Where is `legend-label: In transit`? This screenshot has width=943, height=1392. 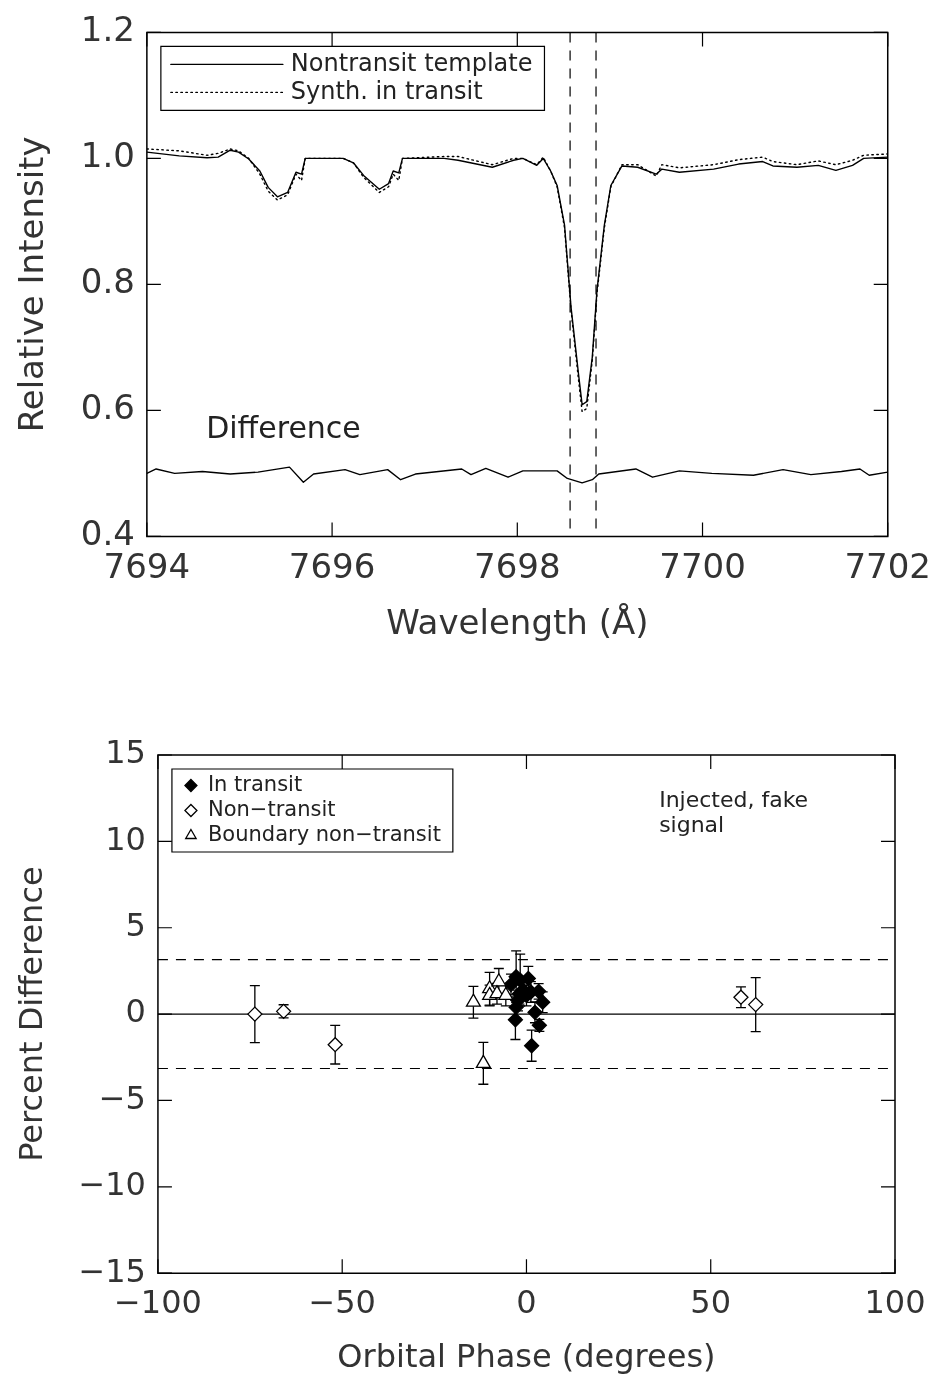 legend-label: In transit is located at coordinates (255, 783).